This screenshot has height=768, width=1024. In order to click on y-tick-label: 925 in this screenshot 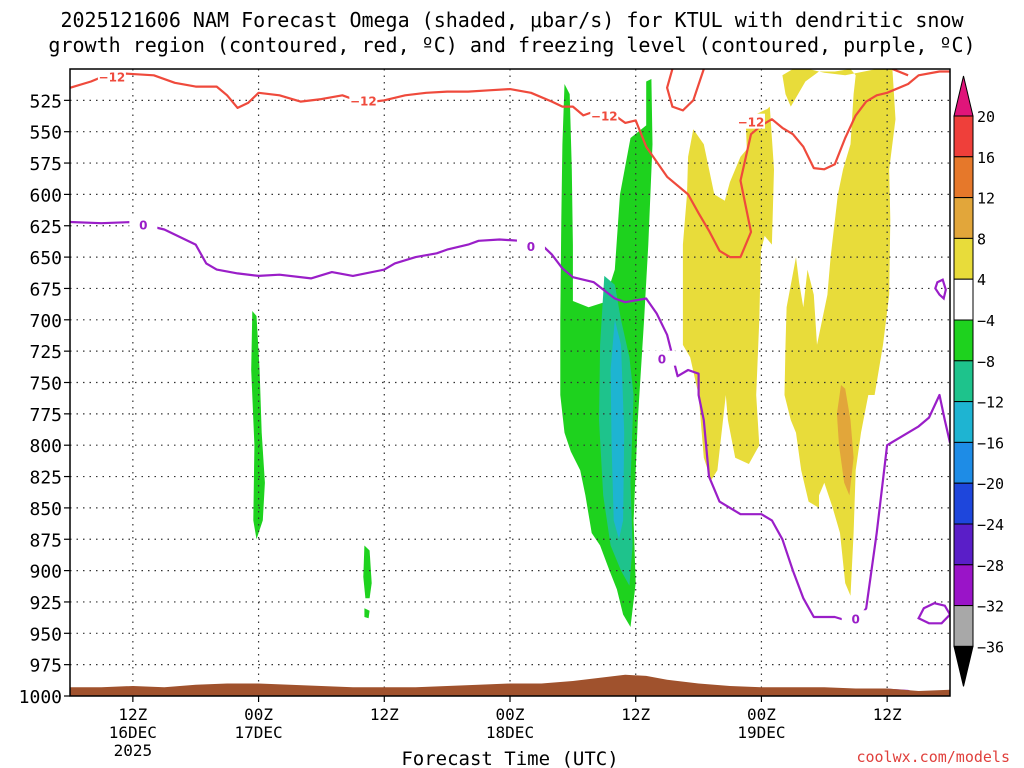, I will do `click(45, 603)`.